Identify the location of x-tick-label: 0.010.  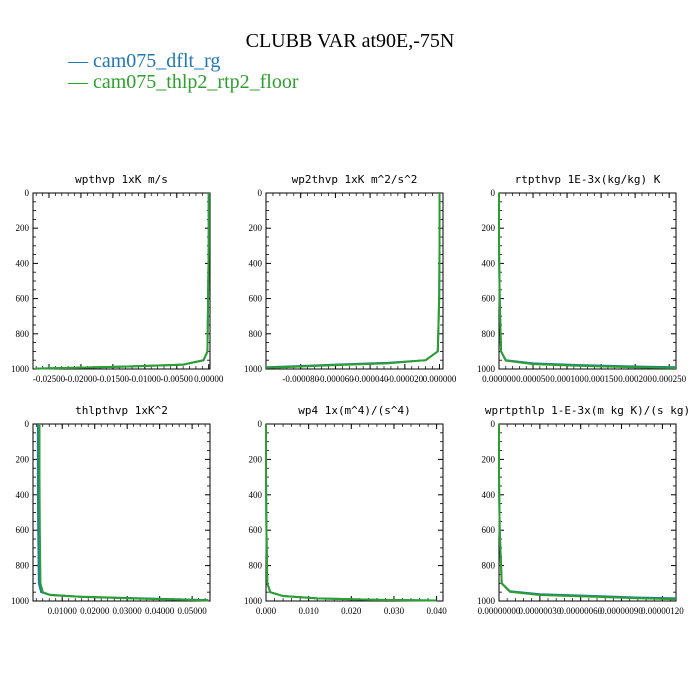
(309, 611).